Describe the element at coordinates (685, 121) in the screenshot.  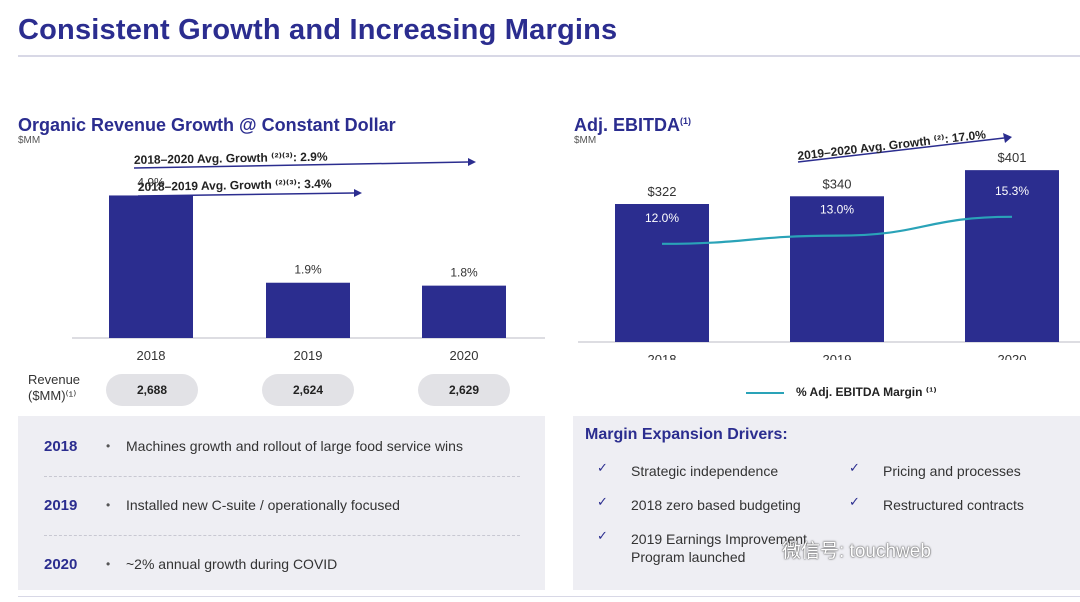
I see `ebitda-title-footnote: (1)` at that location.